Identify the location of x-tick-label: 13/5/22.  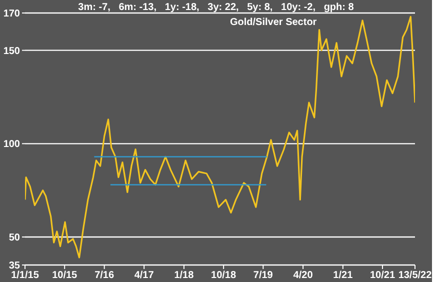
(415, 276).